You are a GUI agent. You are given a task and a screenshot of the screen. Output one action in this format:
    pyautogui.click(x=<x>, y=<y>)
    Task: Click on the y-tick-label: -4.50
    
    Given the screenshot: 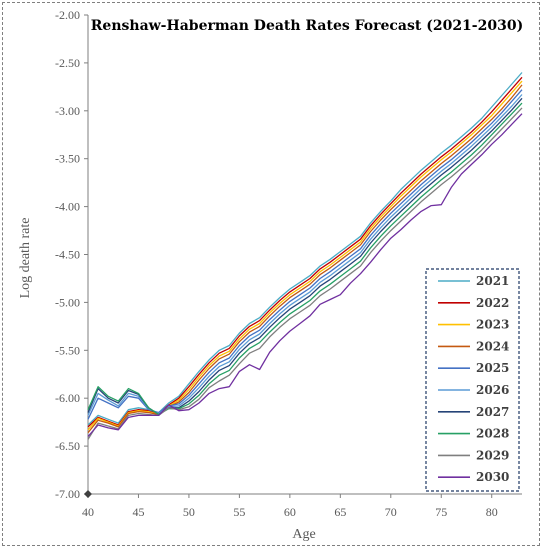 What is the action you would take?
    pyautogui.click(x=67, y=255)
    